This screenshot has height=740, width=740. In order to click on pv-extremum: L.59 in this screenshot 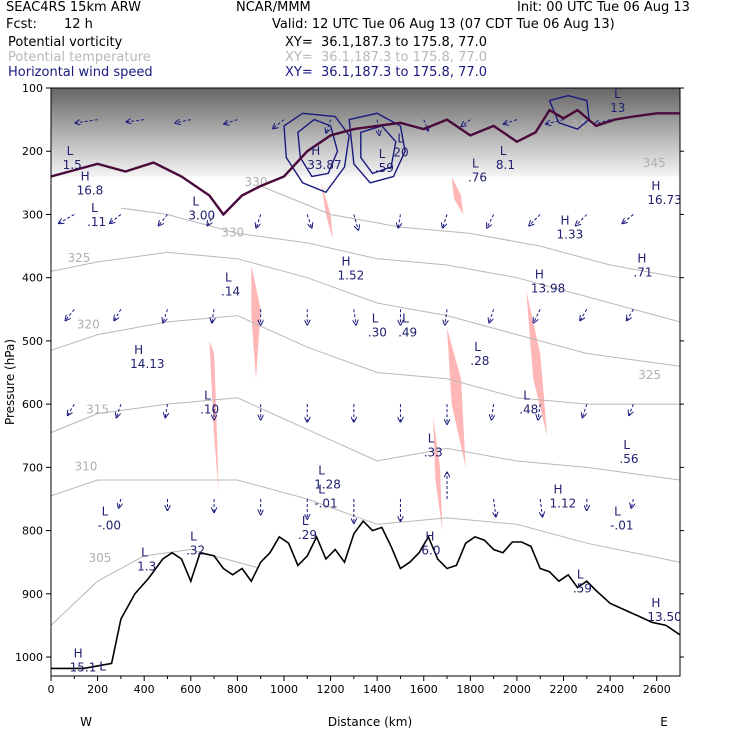, I will do `click(384, 161)`.